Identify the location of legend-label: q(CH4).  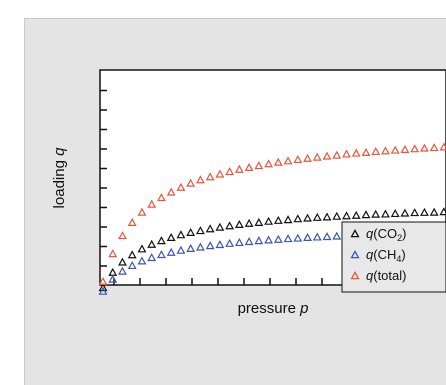
(386, 255).